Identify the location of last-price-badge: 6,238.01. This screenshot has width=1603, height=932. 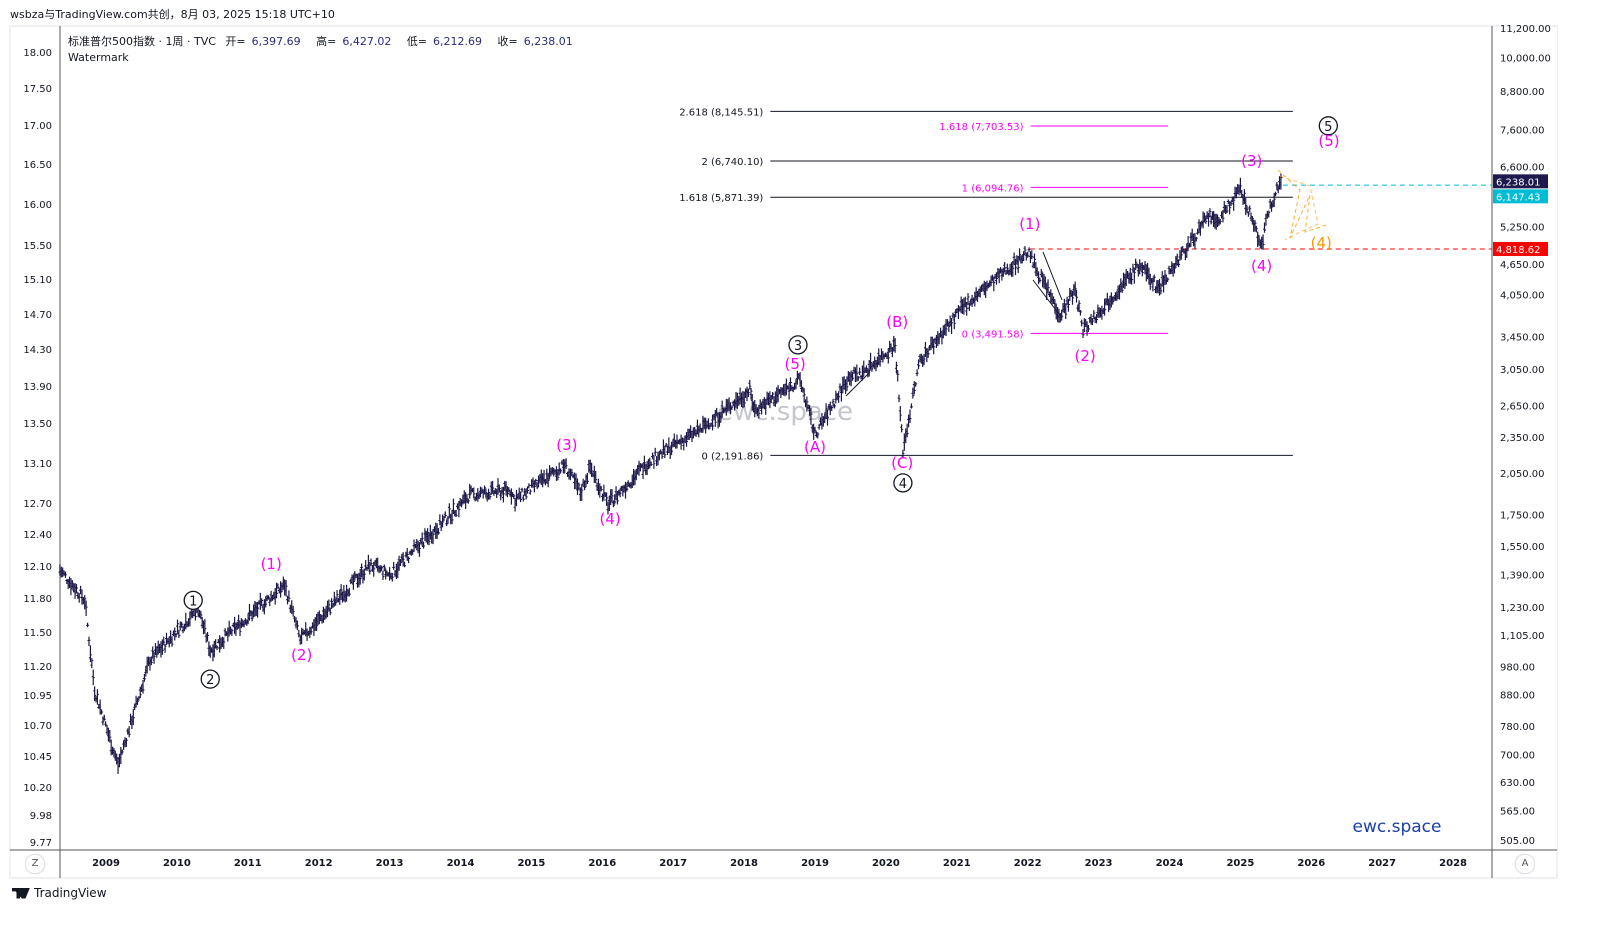
(1518, 182).